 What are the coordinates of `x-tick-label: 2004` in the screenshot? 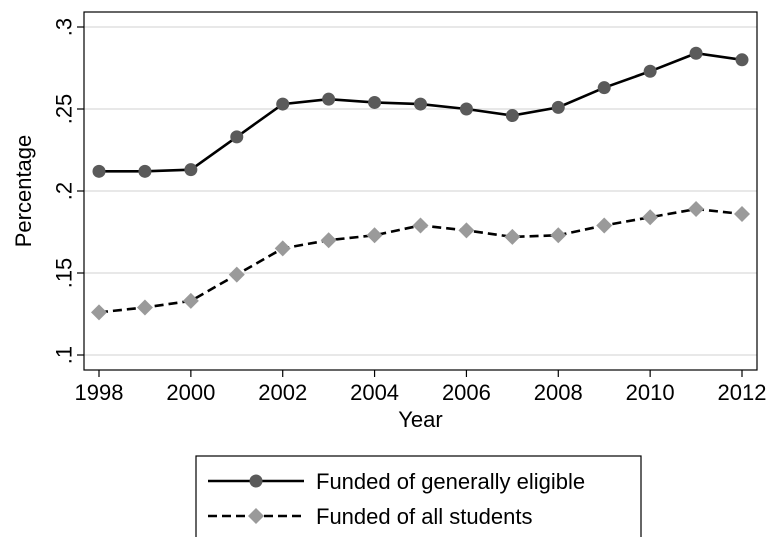 It's located at (374, 392).